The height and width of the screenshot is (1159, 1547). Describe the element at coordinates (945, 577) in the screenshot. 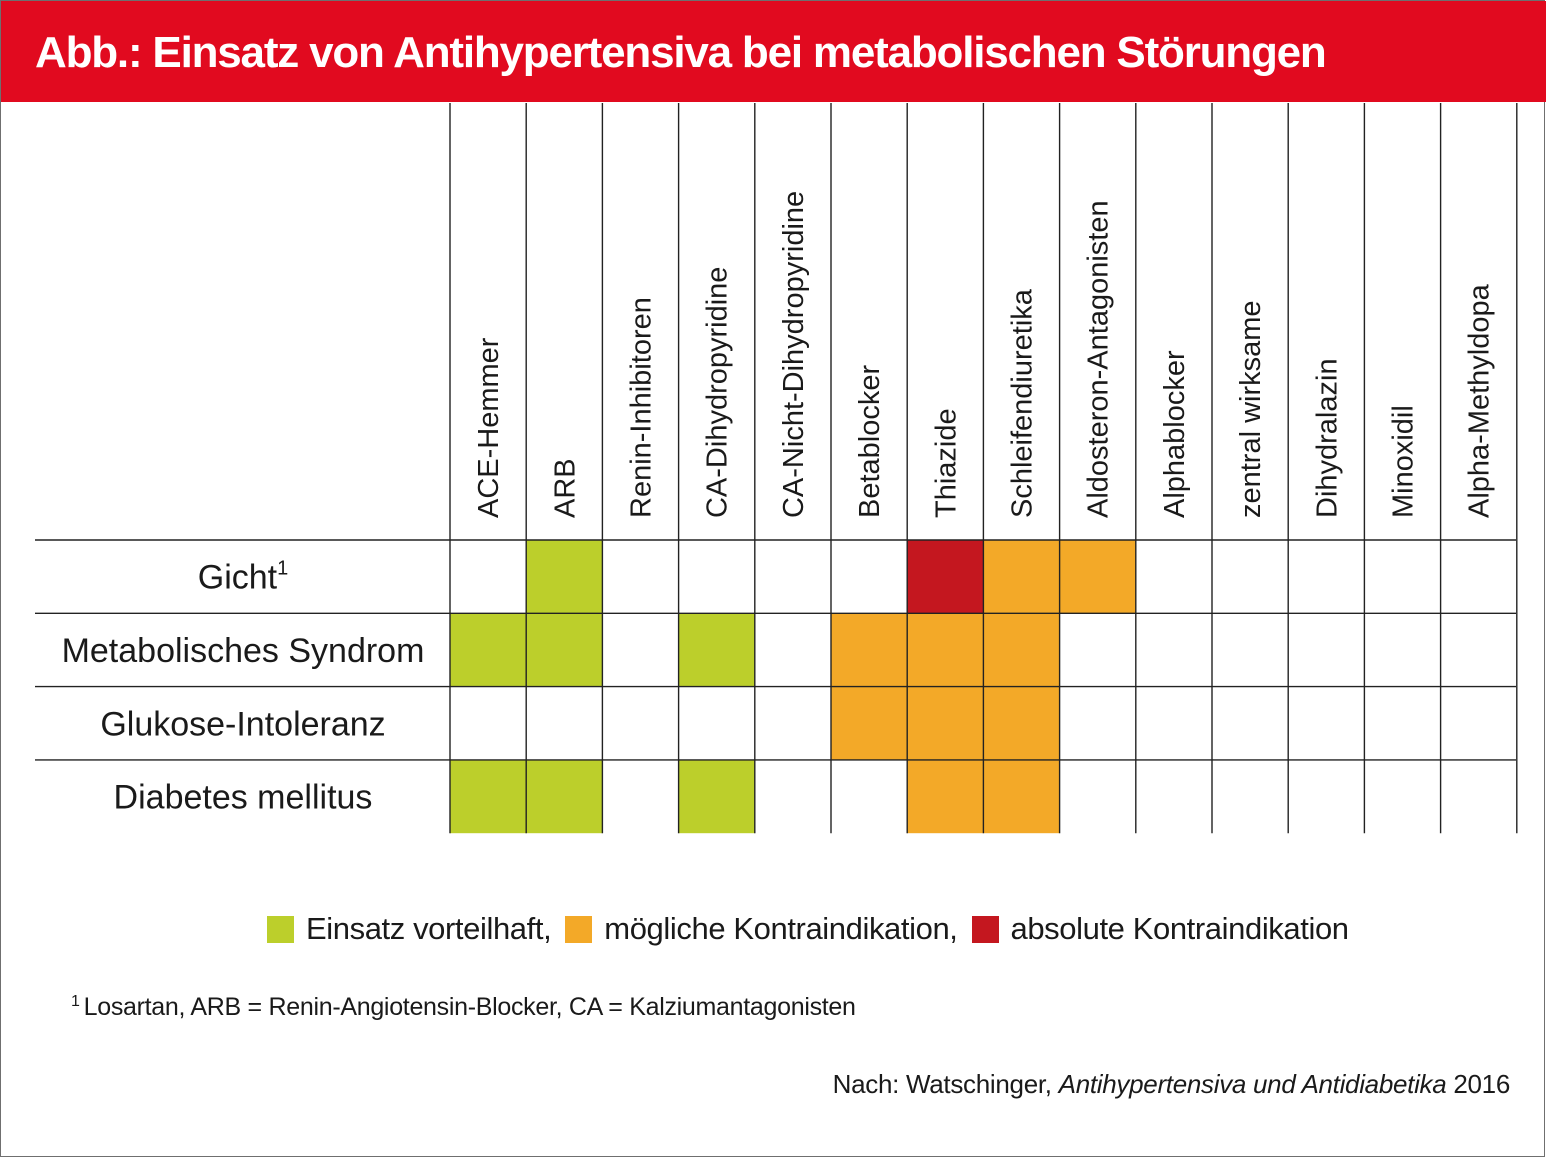

I see `cell-absolut` at that location.